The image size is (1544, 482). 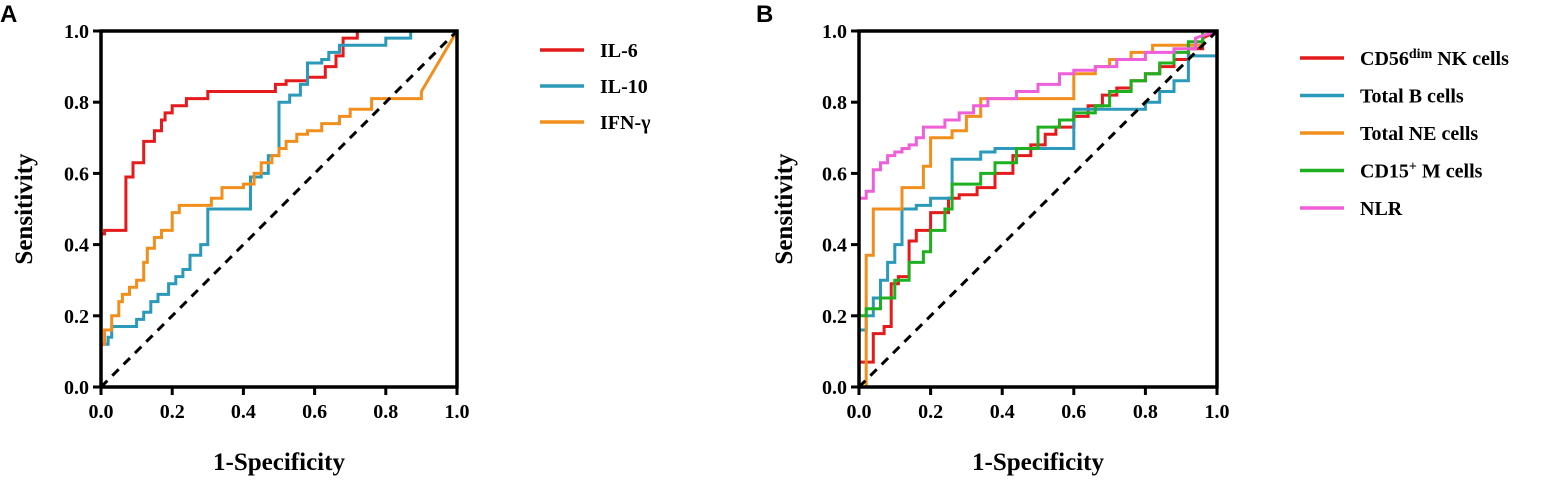 I want to click on panel-b-x-tick-label: 0.0, so click(x=859, y=412).